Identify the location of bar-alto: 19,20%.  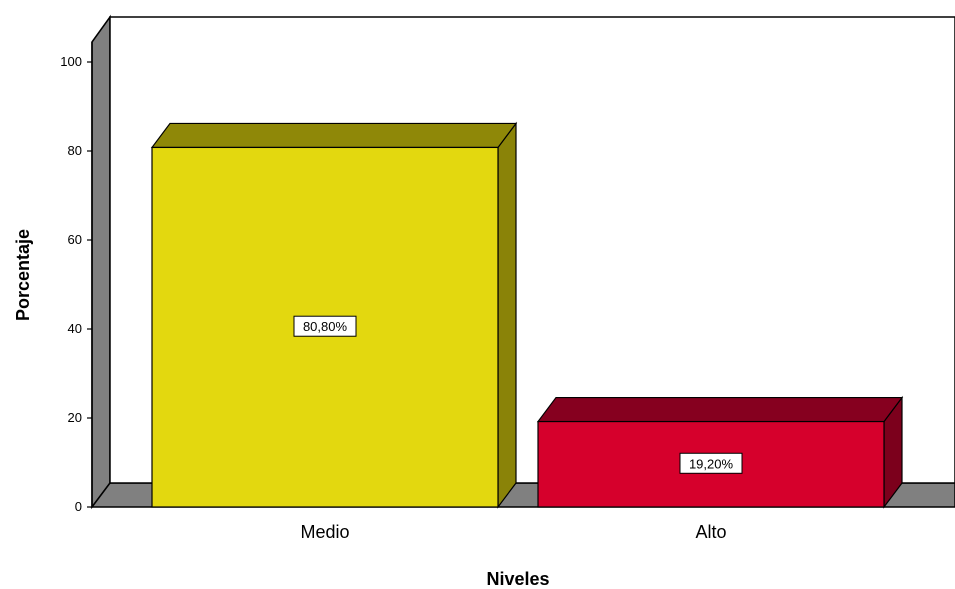
(720, 452).